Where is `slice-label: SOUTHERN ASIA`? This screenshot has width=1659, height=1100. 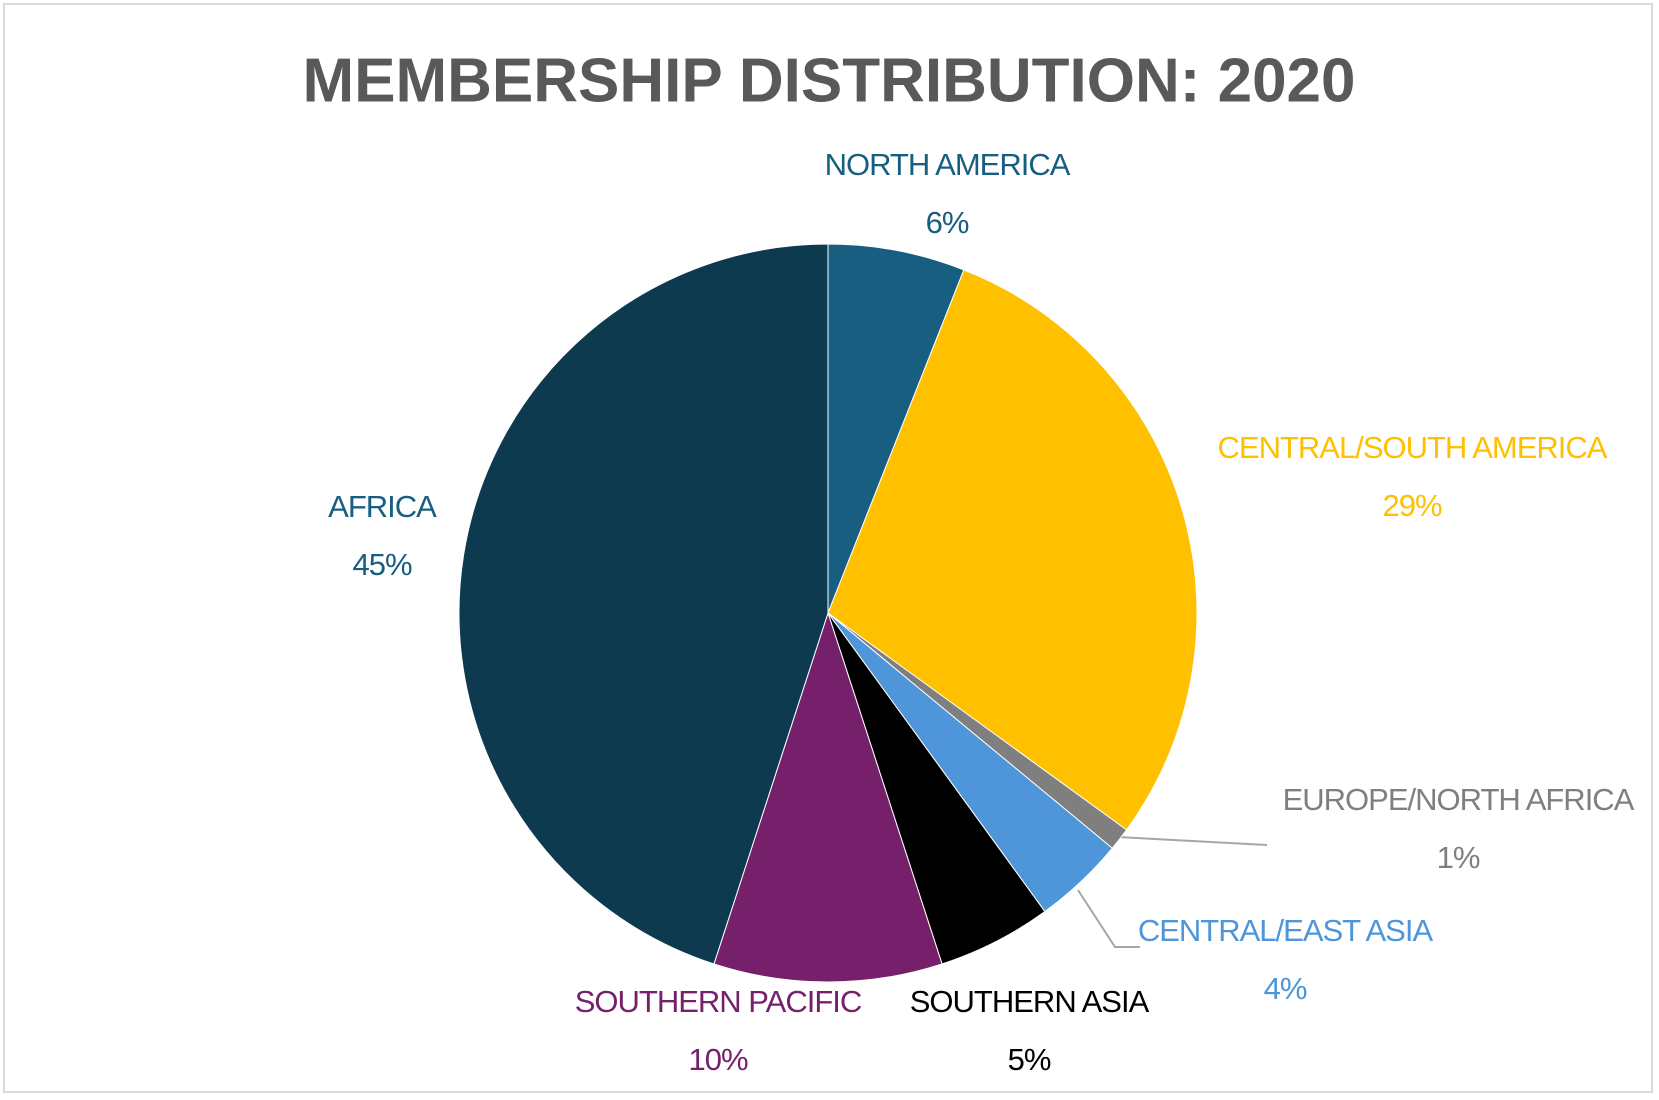
slice-label: SOUTHERN ASIA is located at coordinates (1030, 1001).